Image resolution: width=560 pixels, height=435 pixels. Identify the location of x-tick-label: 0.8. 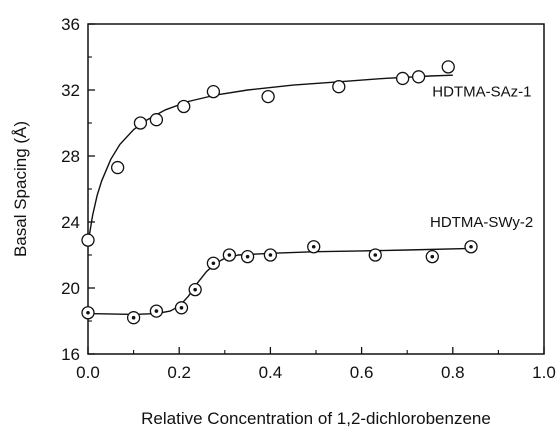
(453, 372).